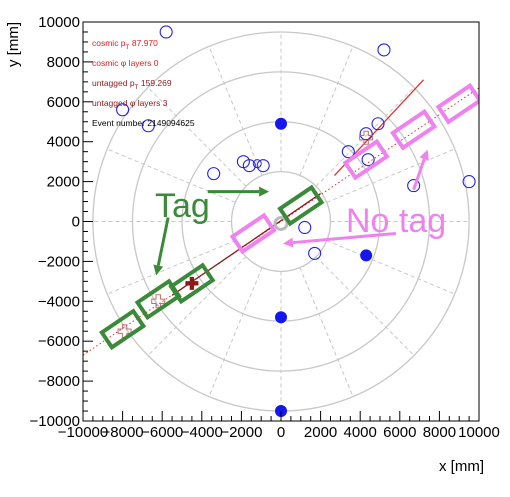 The width and height of the screenshot is (510, 497). Describe the element at coordinates (63, 142) in the screenshot. I see `y-tick-label: 4000` at that location.